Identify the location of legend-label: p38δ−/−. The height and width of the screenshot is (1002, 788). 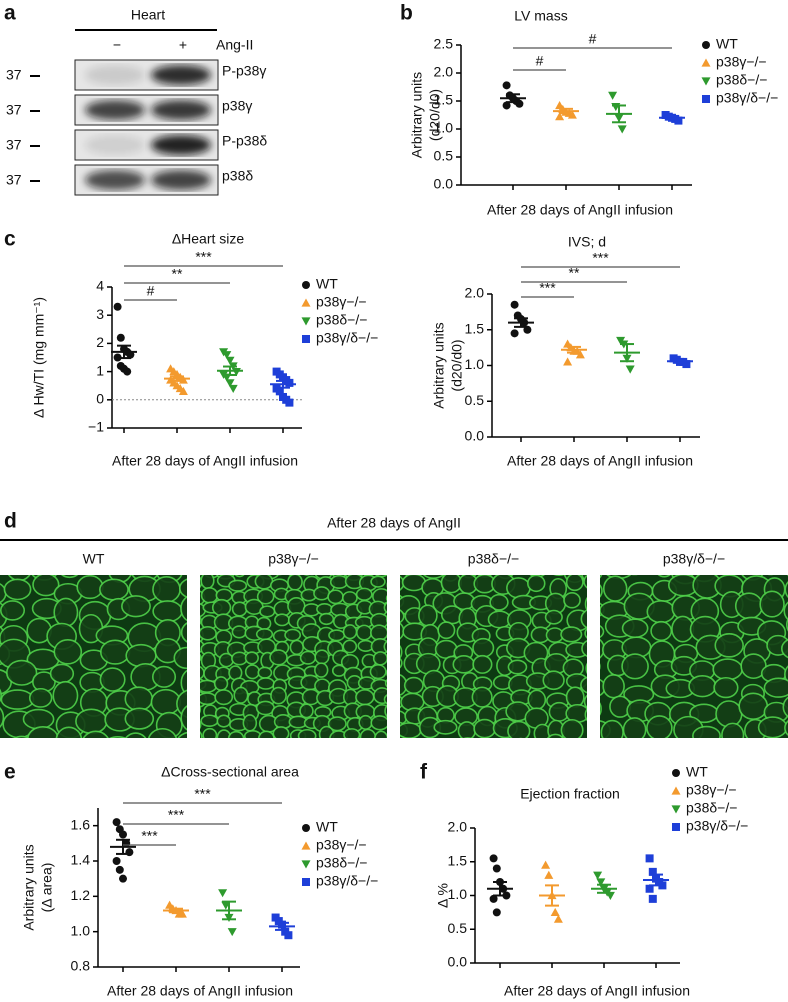
(711, 808).